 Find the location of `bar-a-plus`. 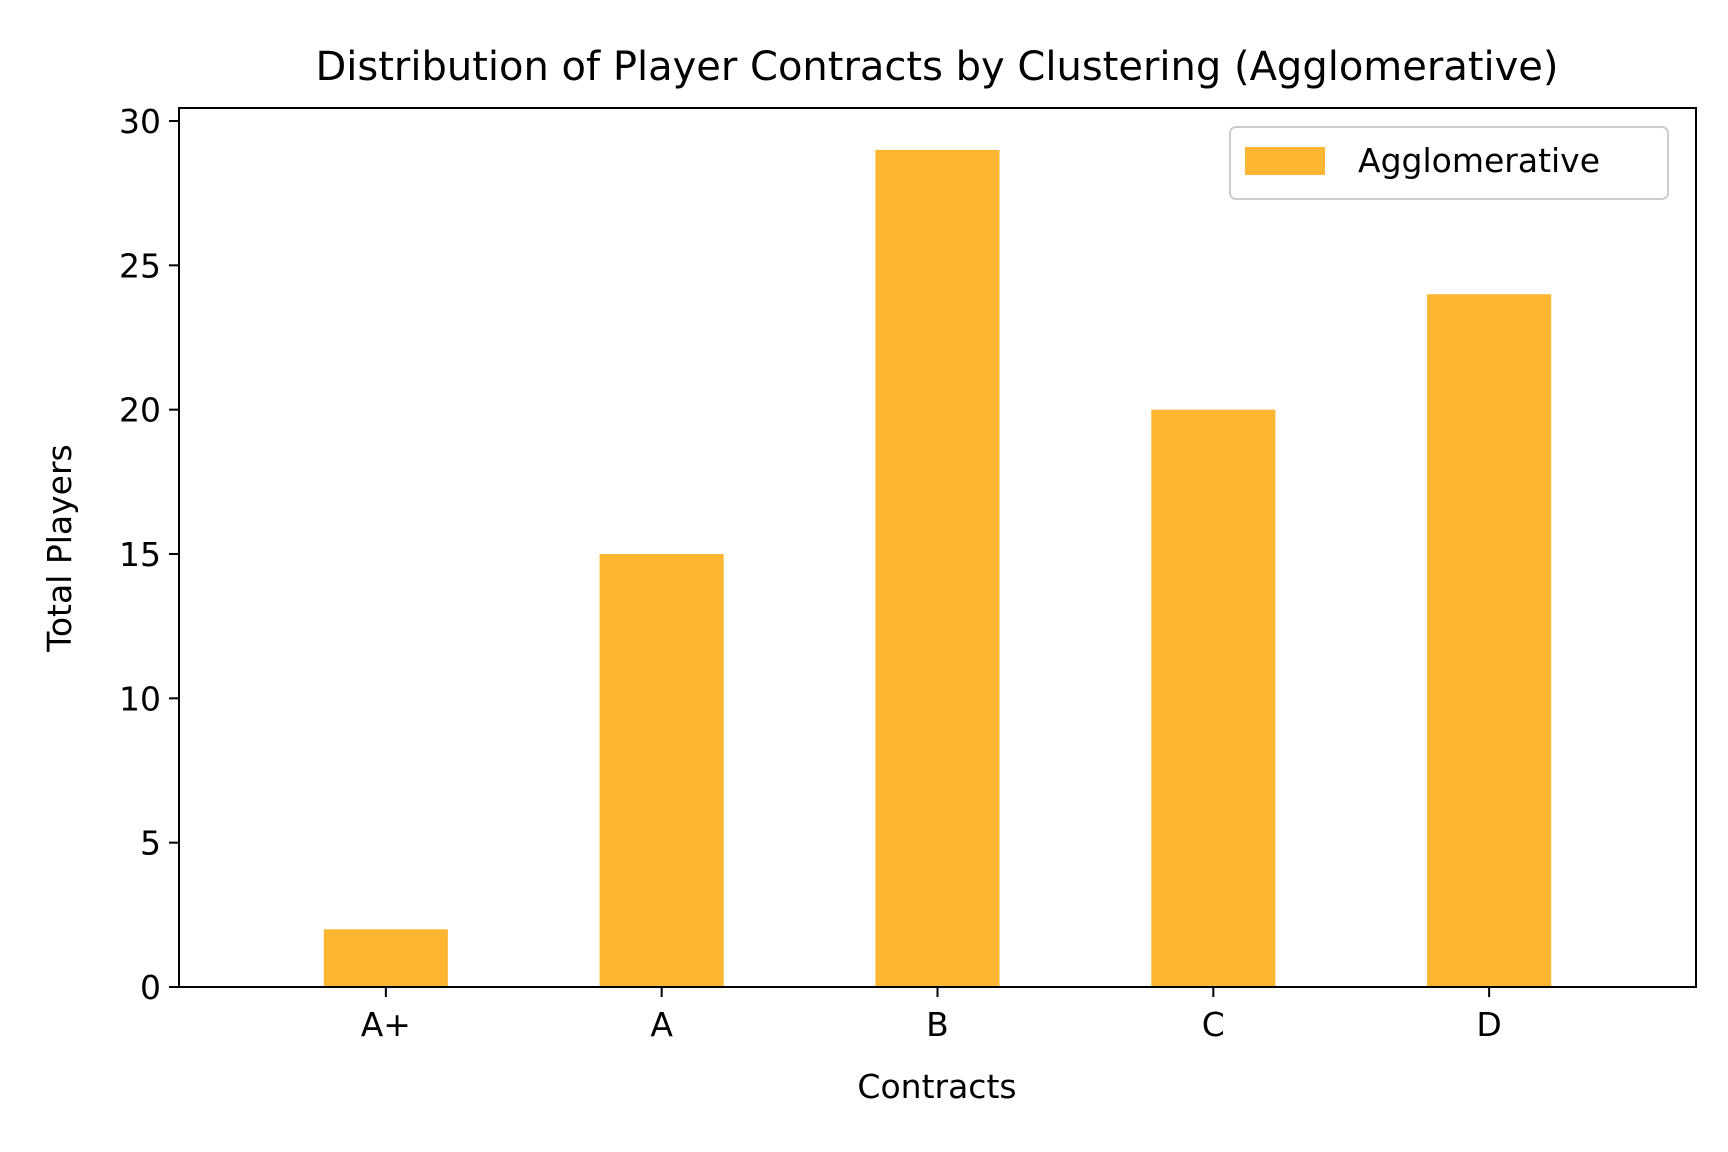

bar-a-plus is located at coordinates (385, 958).